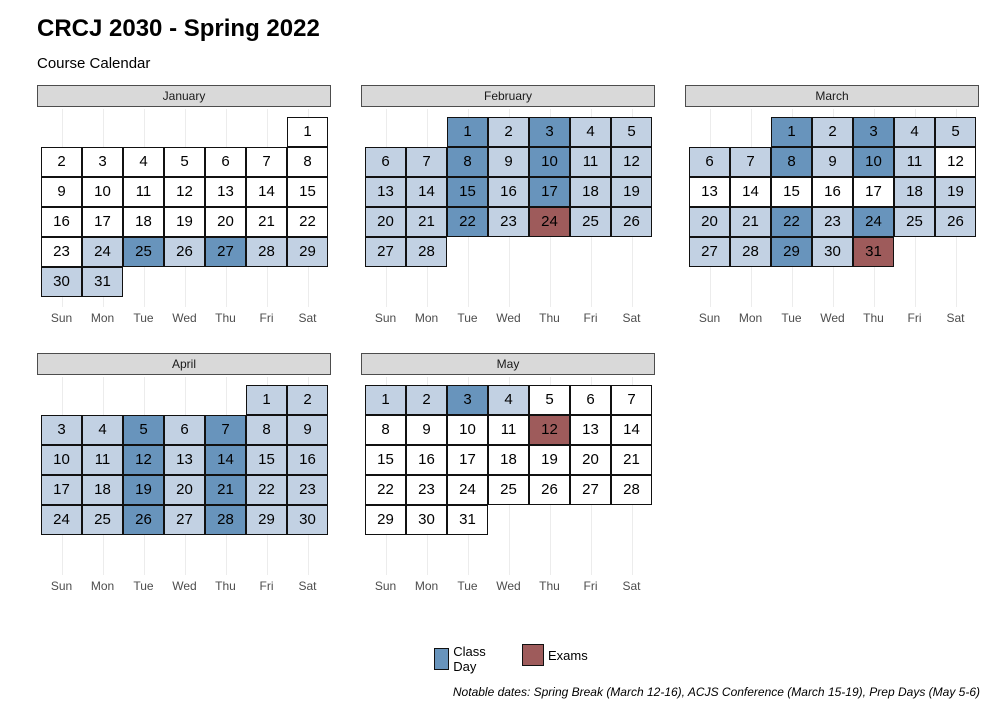  I want to click on month-label: May, so click(508, 364).